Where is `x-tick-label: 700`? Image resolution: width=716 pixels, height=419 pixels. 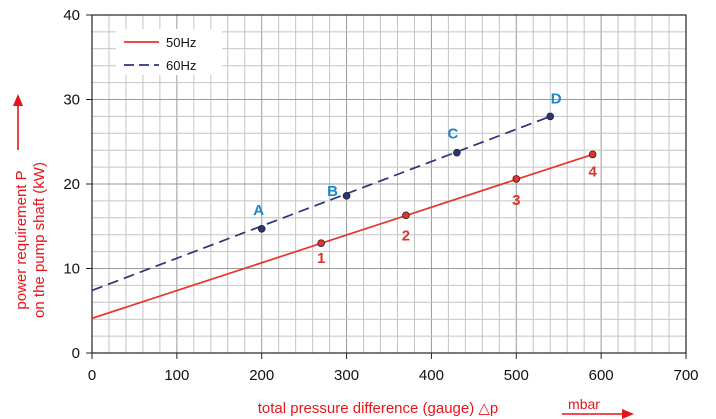 x-tick-label: 700 is located at coordinates (685, 375).